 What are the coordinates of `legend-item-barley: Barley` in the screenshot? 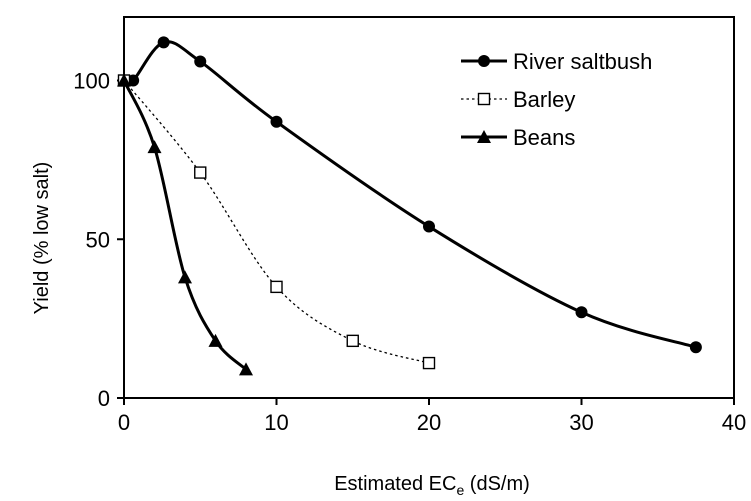 It's located at (518, 99).